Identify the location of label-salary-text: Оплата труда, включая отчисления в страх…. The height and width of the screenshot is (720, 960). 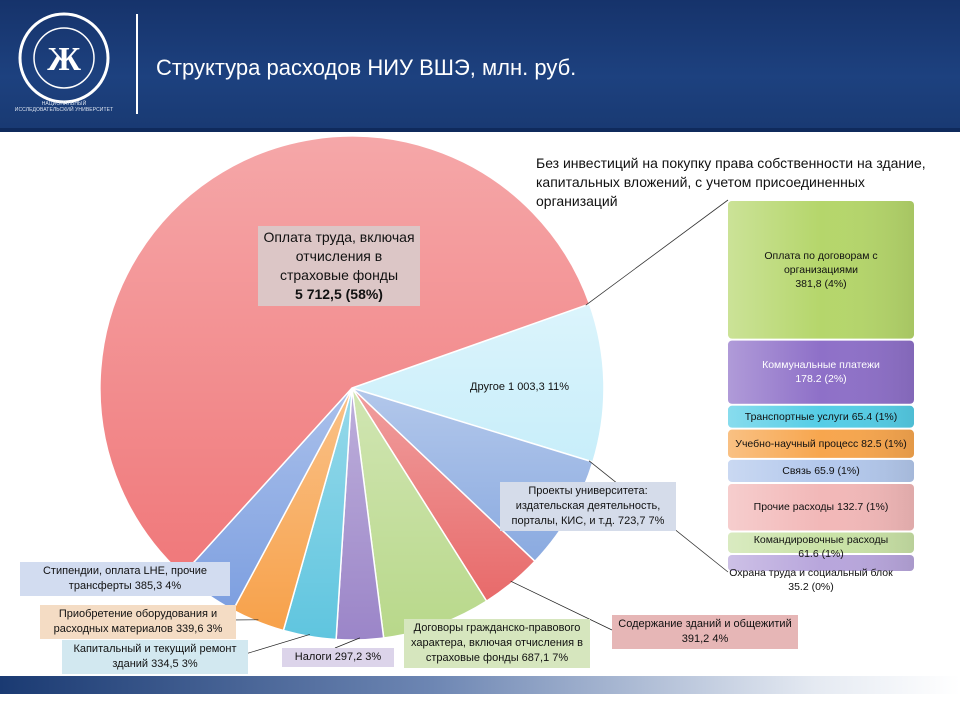
(339, 256).